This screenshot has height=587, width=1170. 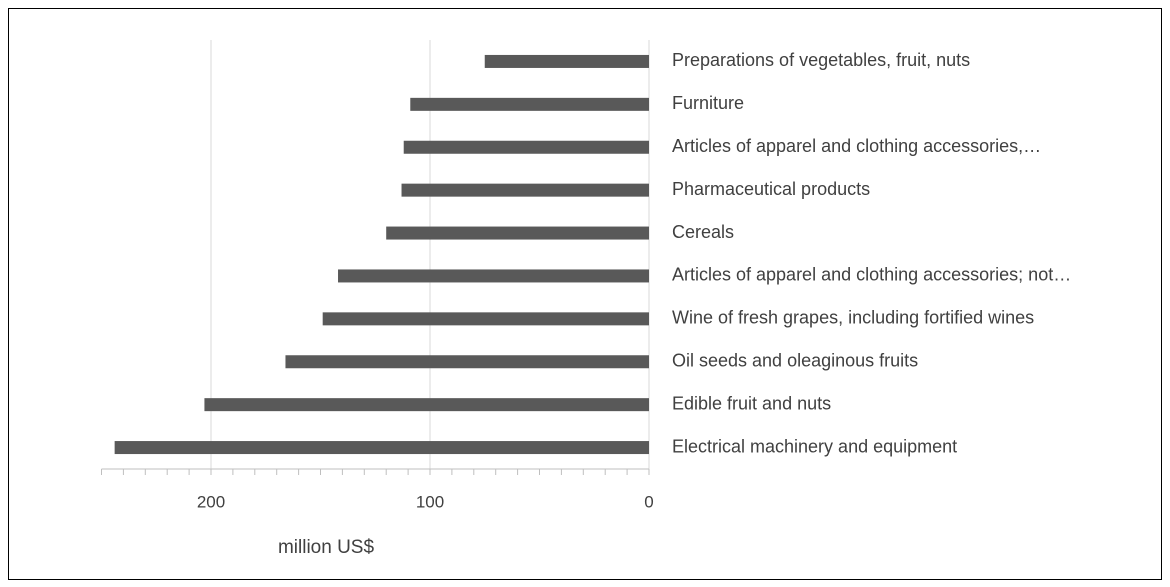 I want to click on y-tick-label: Cereals, so click(x=703, y=232).